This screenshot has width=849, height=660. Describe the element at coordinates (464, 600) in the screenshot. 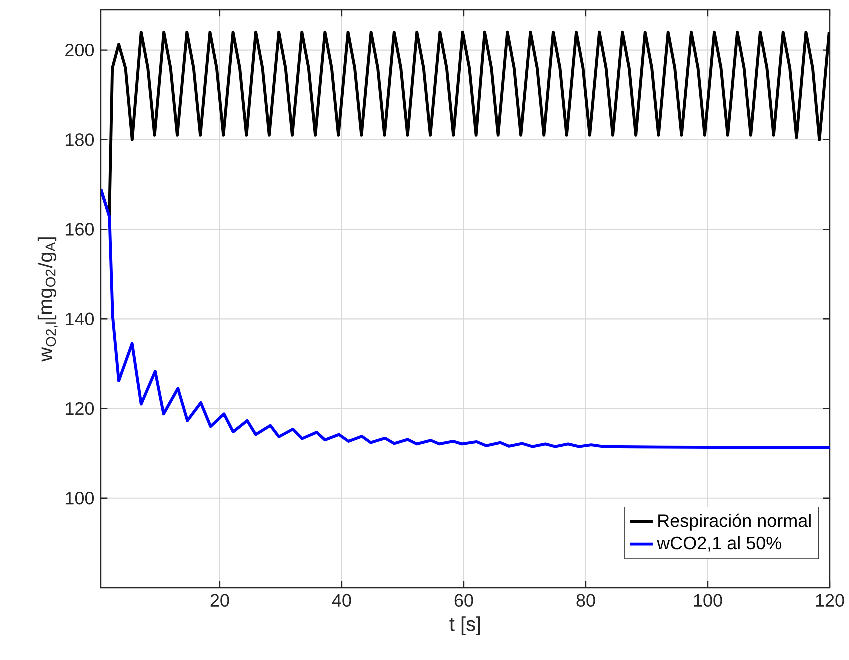

I see `x-tick-label: 60` at that location.